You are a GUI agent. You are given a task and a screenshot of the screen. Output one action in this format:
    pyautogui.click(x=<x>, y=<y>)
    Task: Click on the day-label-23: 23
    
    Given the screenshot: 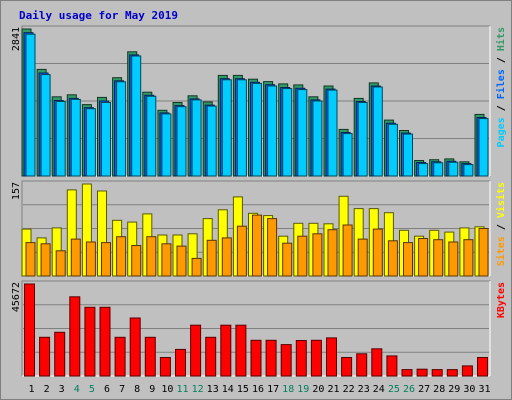 What is the action you would take?
    pyautogui.click(x=364, y=389)
    